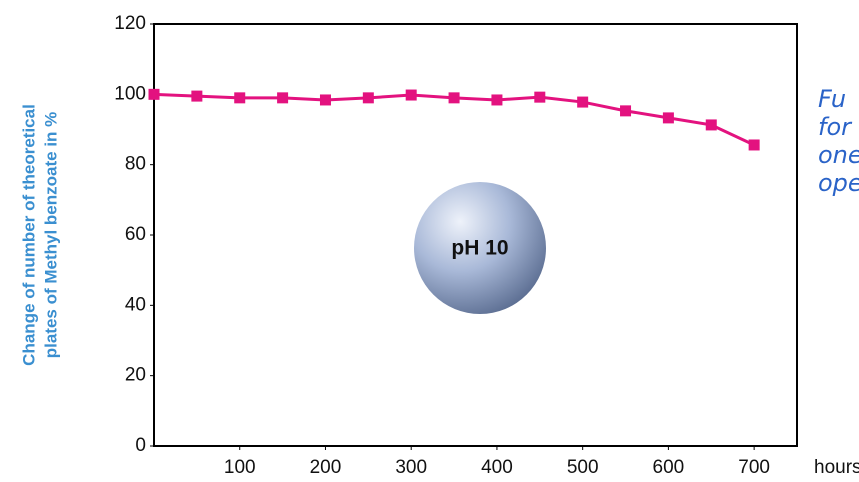 The height and width of the screenshot is (482, 859). Describe the element at coordinates (583, 467) in the screenshot. I see `x-tick-label: 500` at that location.